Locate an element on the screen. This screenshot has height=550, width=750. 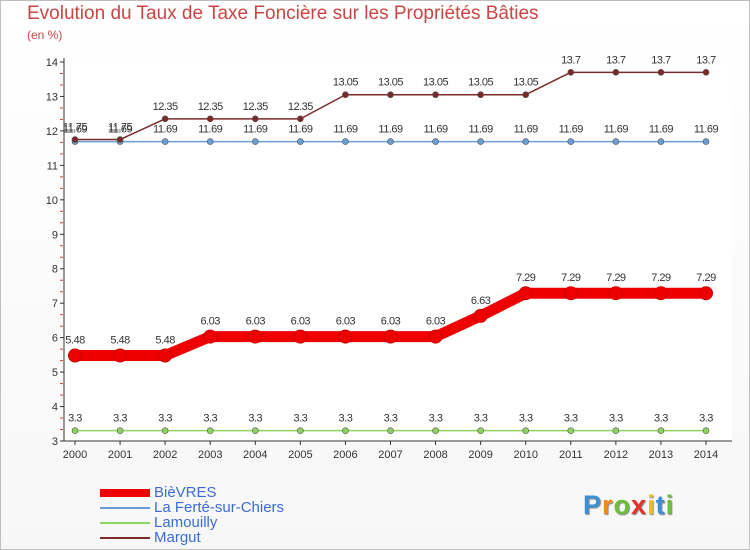
x-tick-label: 2000 is located at coordinates (75, 455).